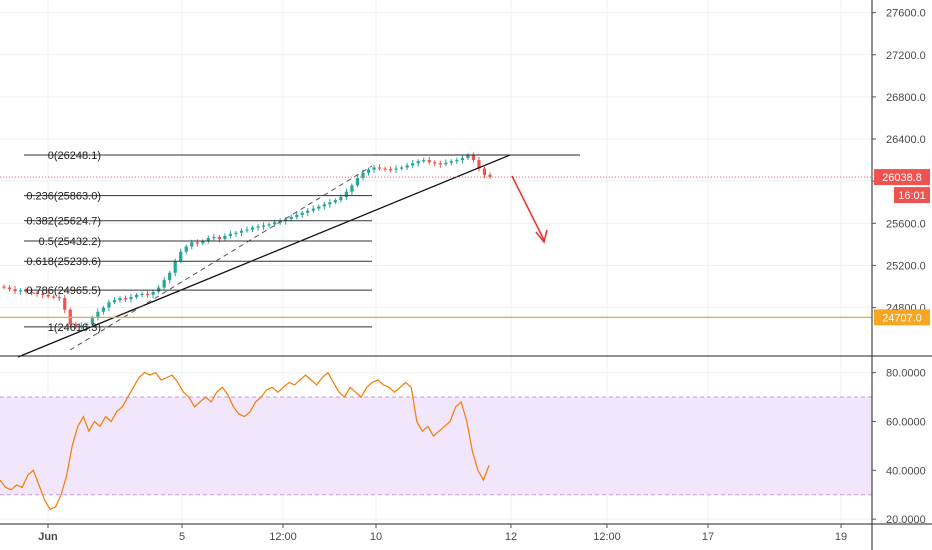 This screenshot has width=932, height=550. What do you see at coordinates (70, 242) in the screenshot?
I see `fib-level-label: 0.5(25432.2)` at bounding box center [70, 242].